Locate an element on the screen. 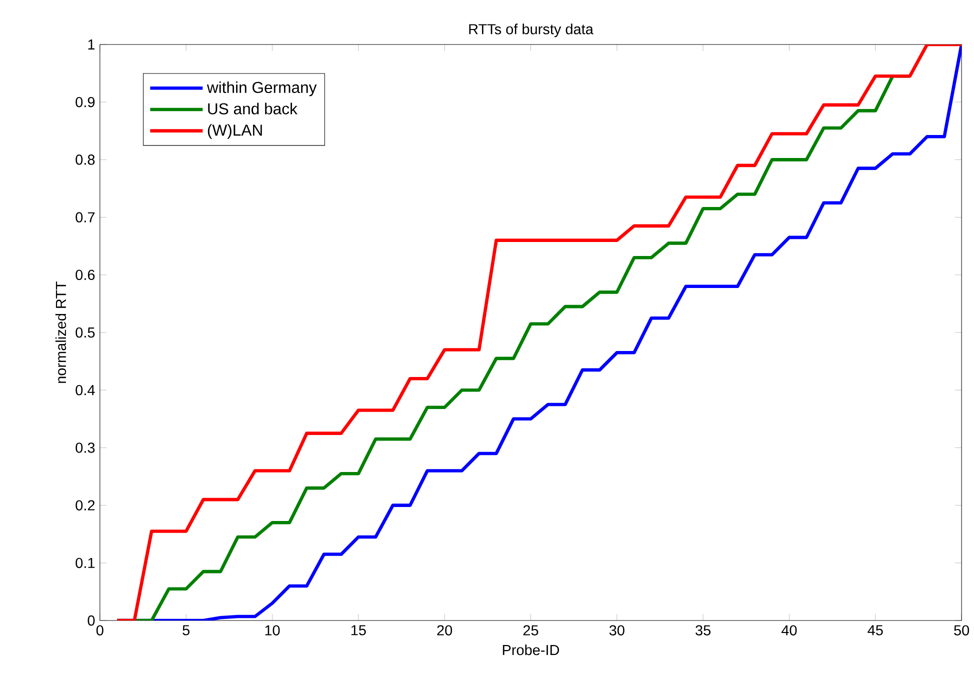  y-tick-label: 0.4 is located at coordinates (85, 390).